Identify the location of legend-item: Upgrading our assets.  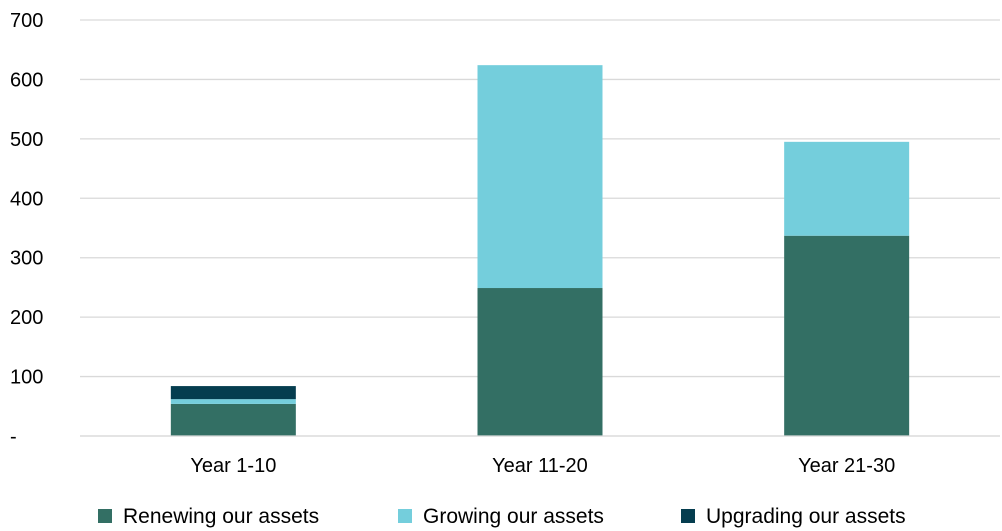
(793, 516).